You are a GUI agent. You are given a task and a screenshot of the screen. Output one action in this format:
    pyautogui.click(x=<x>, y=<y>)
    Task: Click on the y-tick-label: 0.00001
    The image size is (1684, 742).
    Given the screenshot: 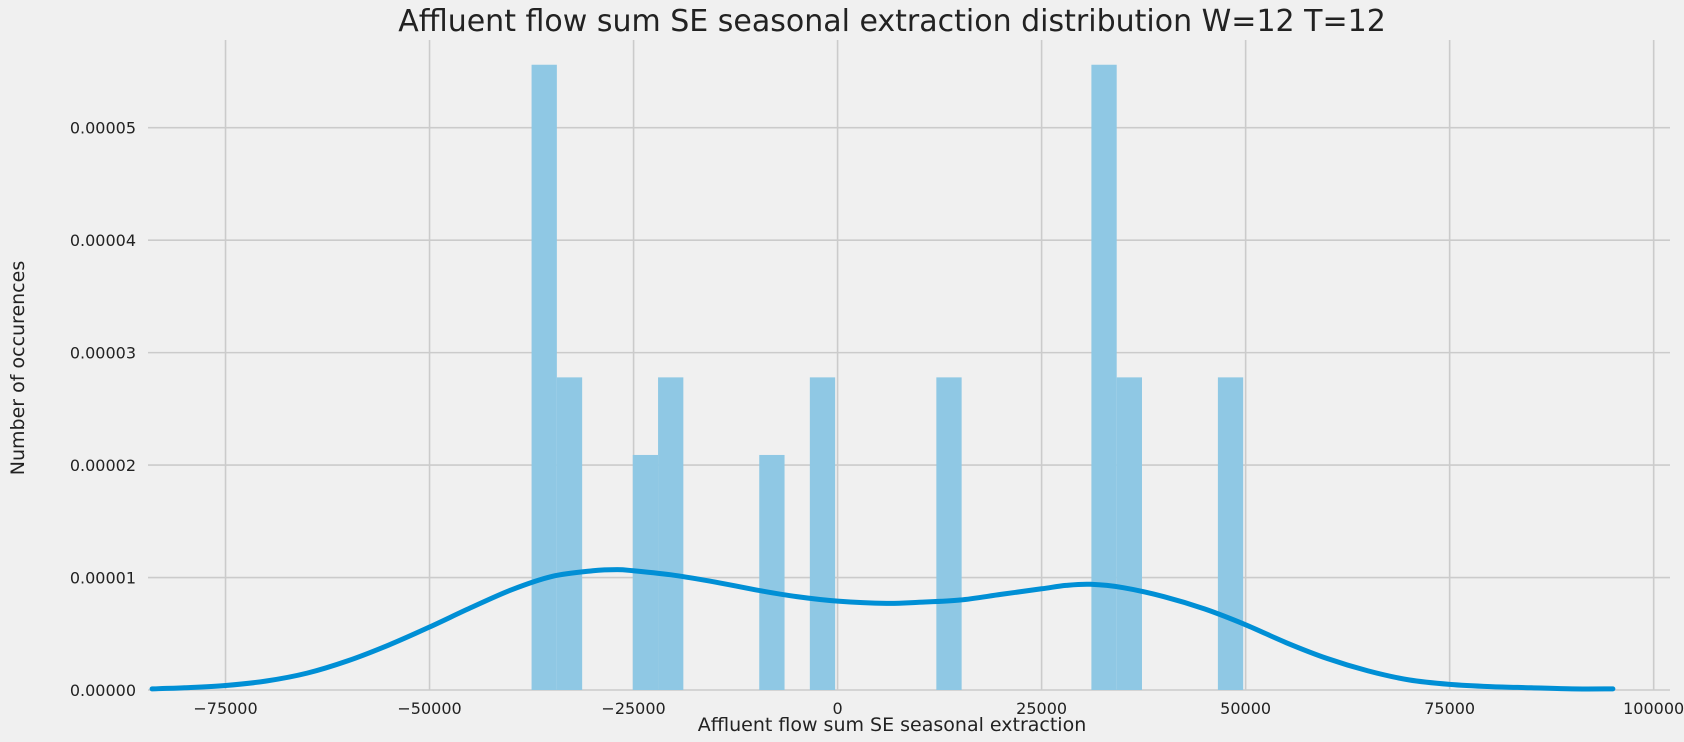 What is the action you would take?
    pyautogui.click(x=103, y=578)
    